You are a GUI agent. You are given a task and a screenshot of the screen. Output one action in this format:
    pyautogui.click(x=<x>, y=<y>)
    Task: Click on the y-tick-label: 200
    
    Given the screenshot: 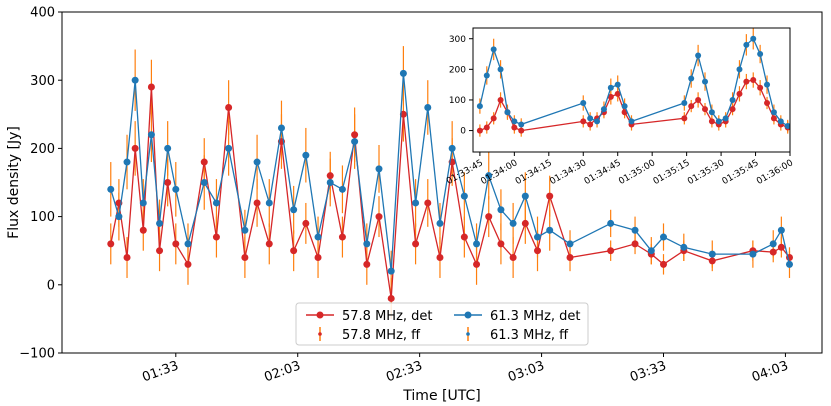 What is the action you would take?
    pyautogui.click(x=42, y=149)
    